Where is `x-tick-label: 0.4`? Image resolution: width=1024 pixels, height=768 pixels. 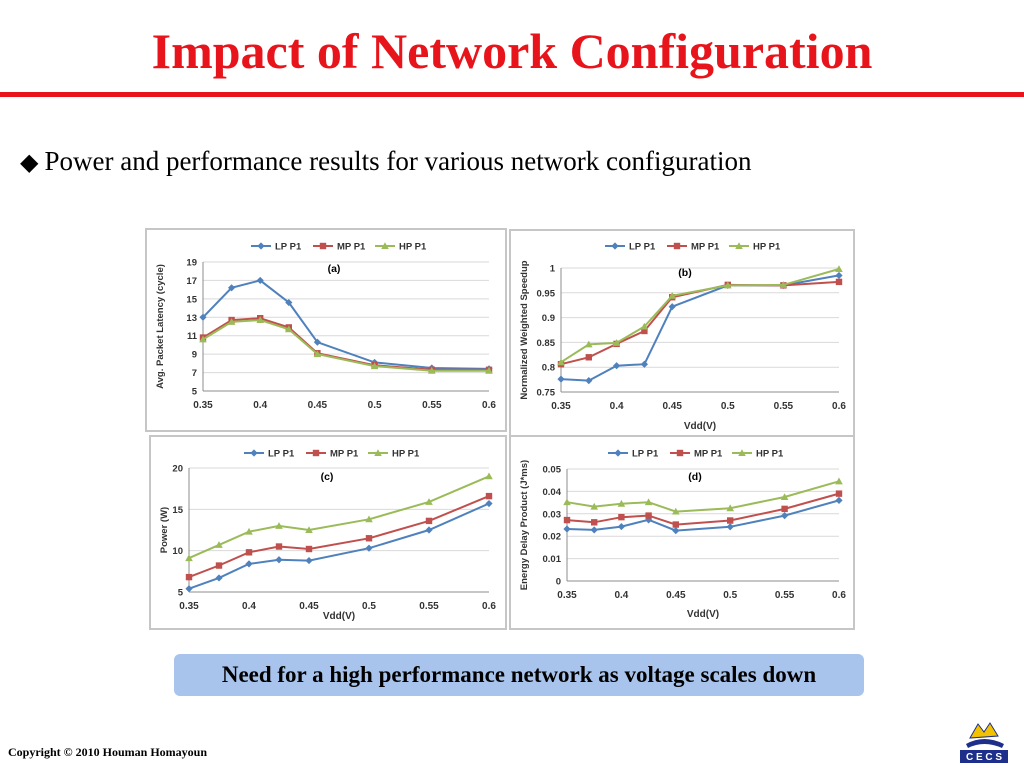
x-tick-label: 0.4 is located at coordinates (621, 595).